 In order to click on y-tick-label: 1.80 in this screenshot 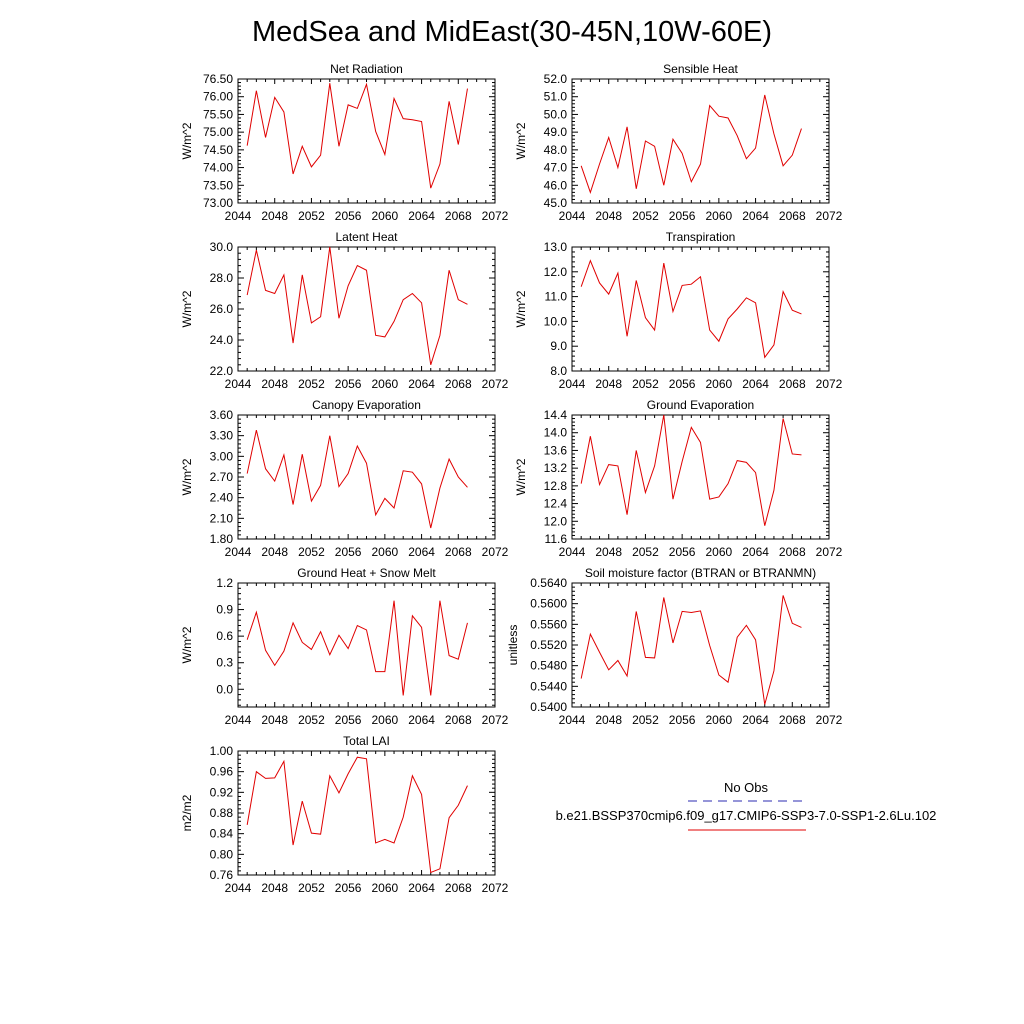, I will do `click(222, 539)`.